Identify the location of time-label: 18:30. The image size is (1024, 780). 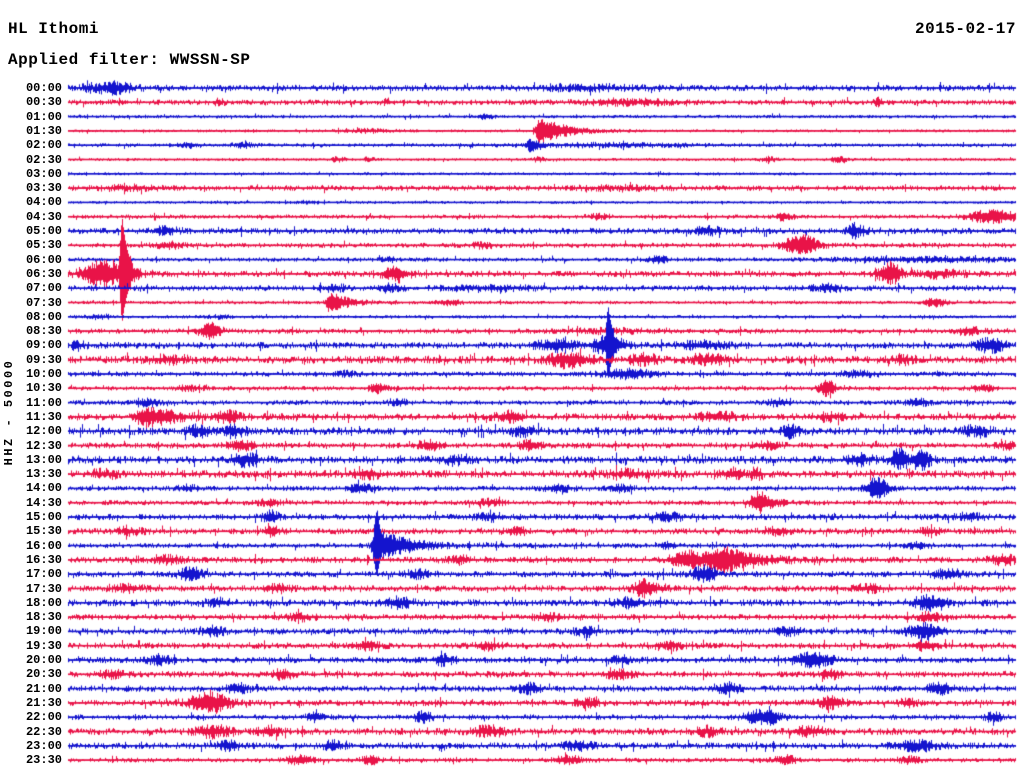
(43, 617).